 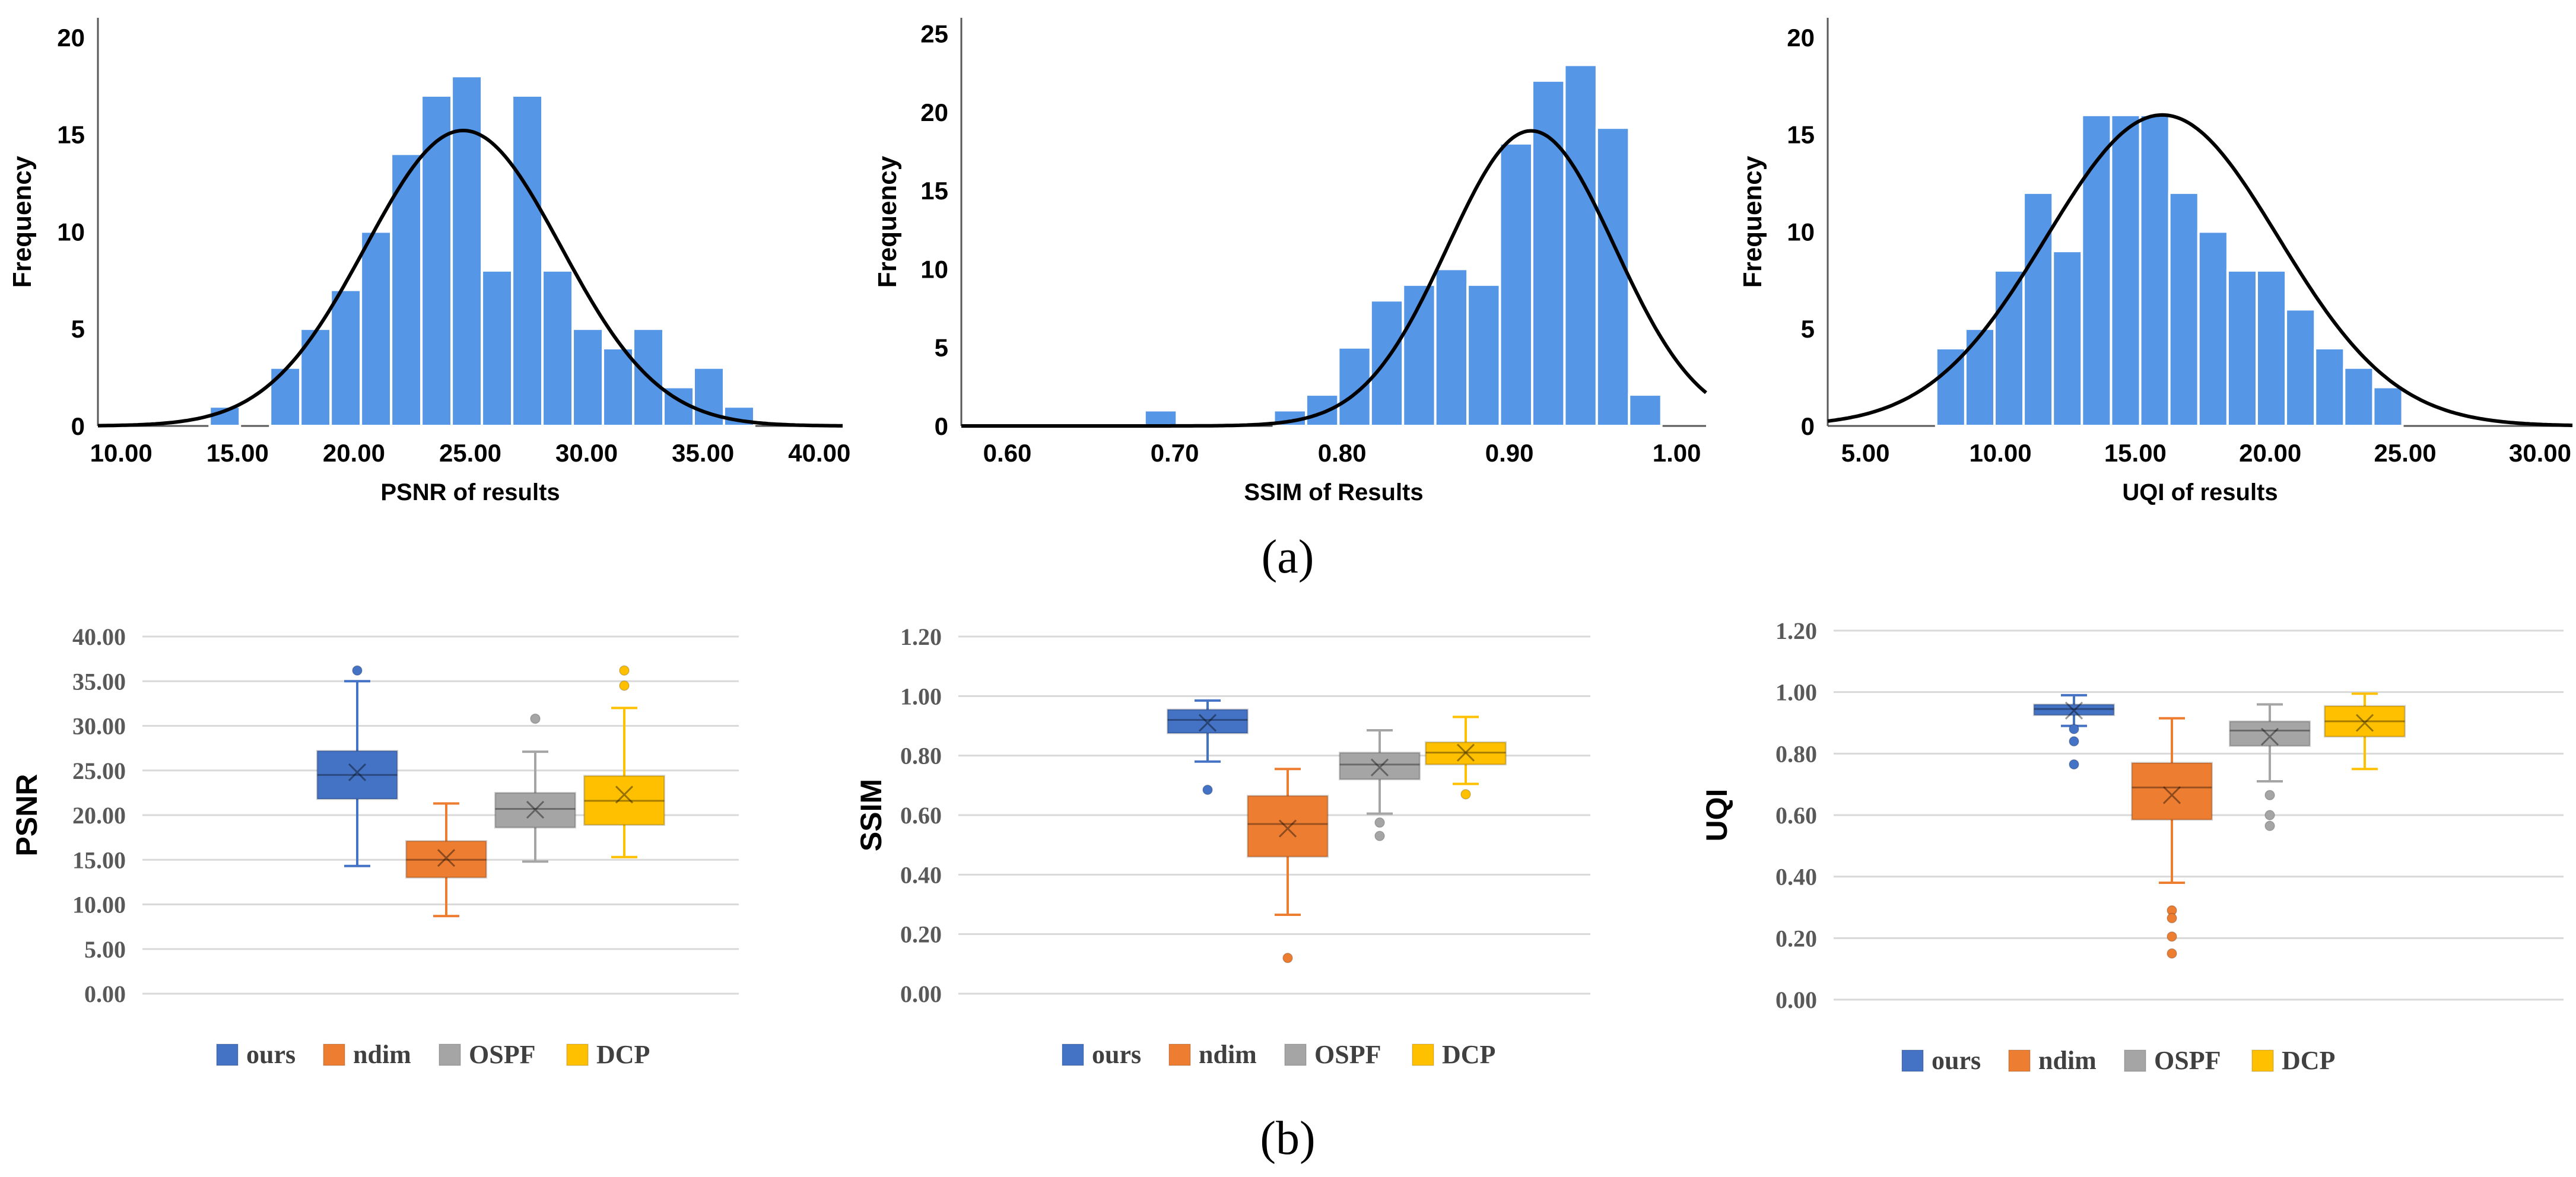 What do you see at coordinates (99, 815) in the screenshot?
I see `y-tick-label: 20.00` at bounding box center [99, 815].